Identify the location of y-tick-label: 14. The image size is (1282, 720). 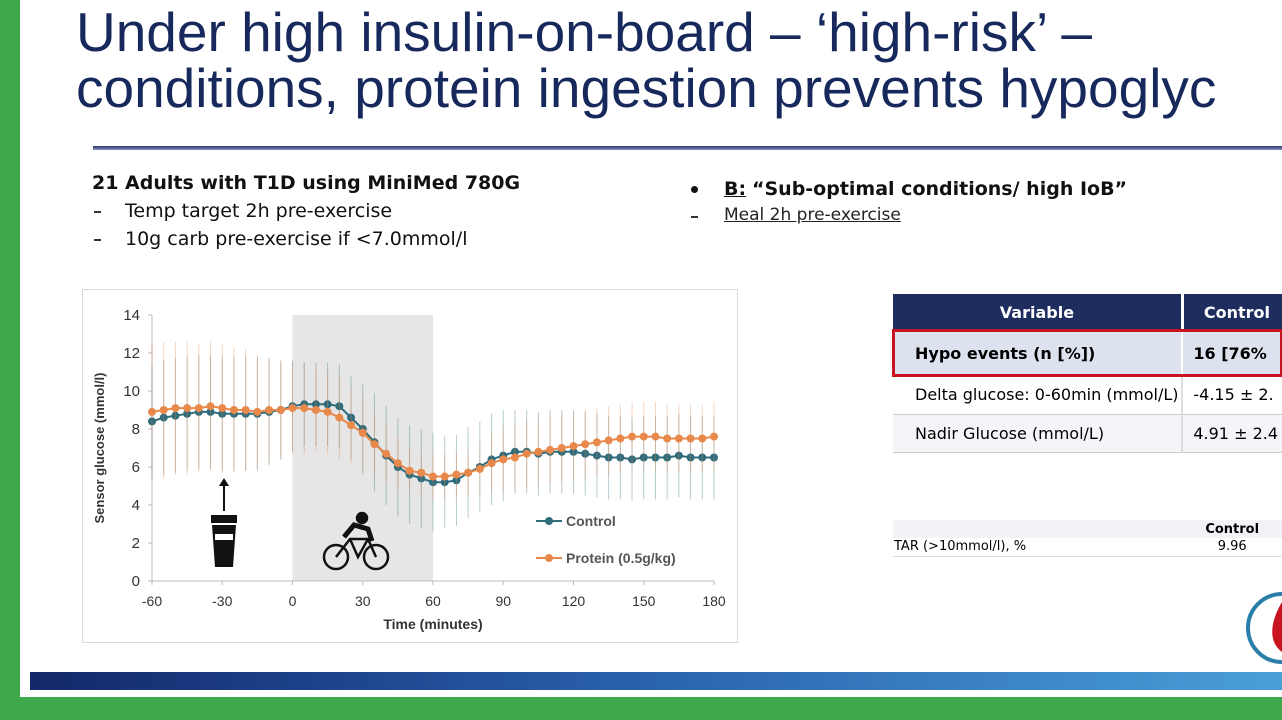
(131, 315).